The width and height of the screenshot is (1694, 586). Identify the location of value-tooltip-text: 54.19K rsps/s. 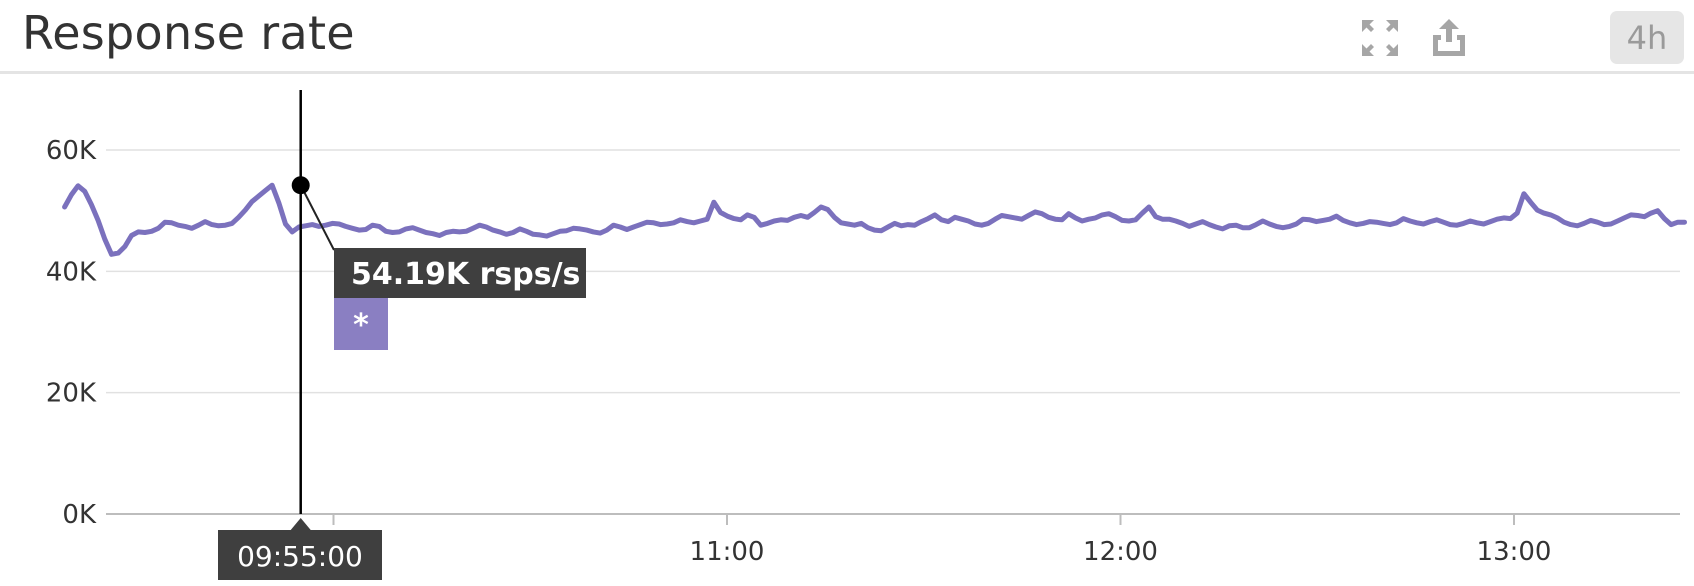
(465, 274).